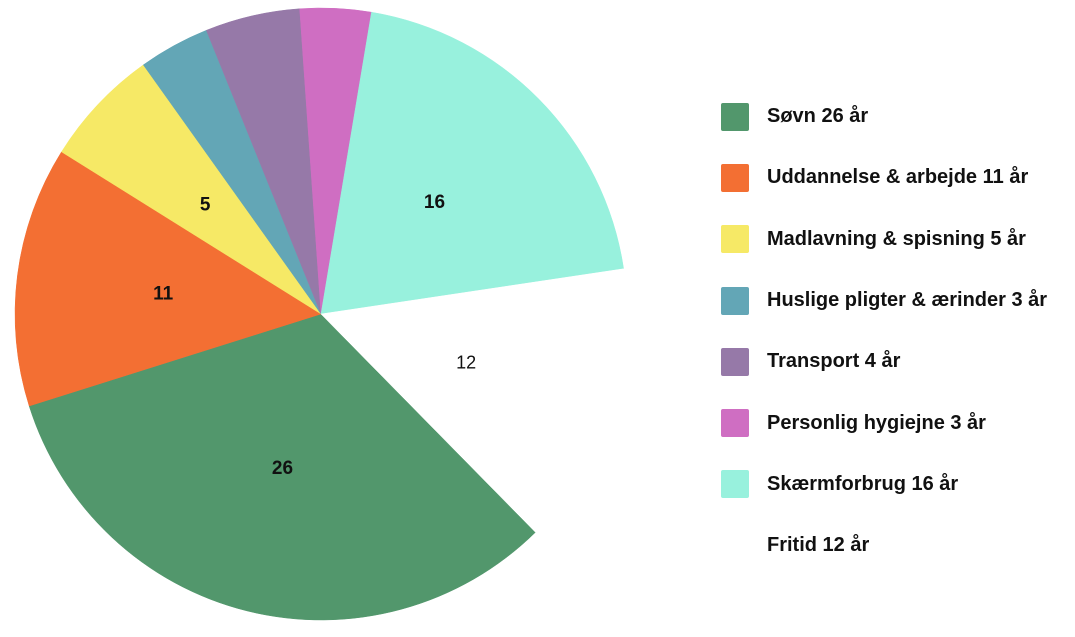 Image resolution: width=1075 pixels, height=637 pixels. Describe the element at coordinates (818, 545) in the screenshot. I see `legend-label-7: Fritid 12 år` at that location.